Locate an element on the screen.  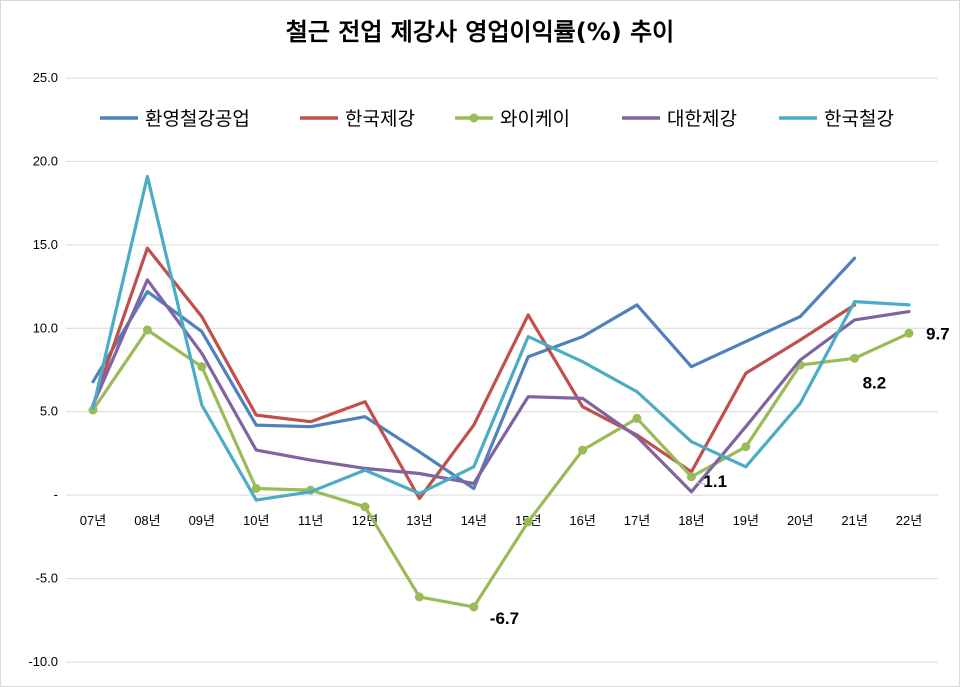
legend-label: 한국제강 is located at coordinates (380, 119).